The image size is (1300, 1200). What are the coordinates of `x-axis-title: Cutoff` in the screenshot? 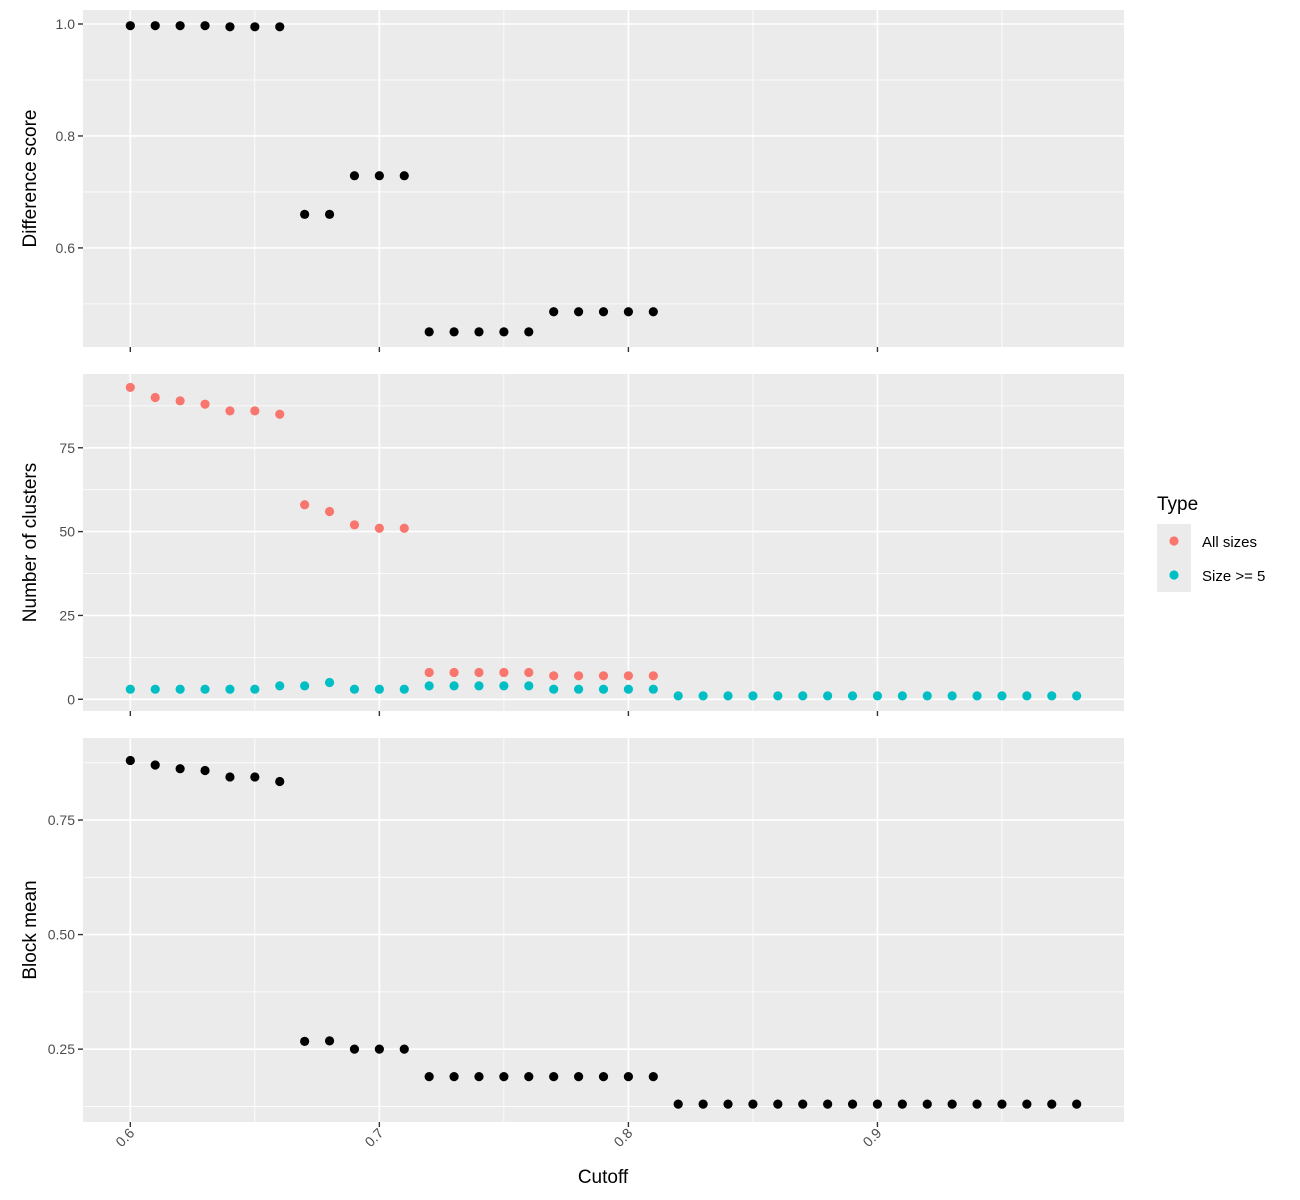 It's located at (603, 1177).